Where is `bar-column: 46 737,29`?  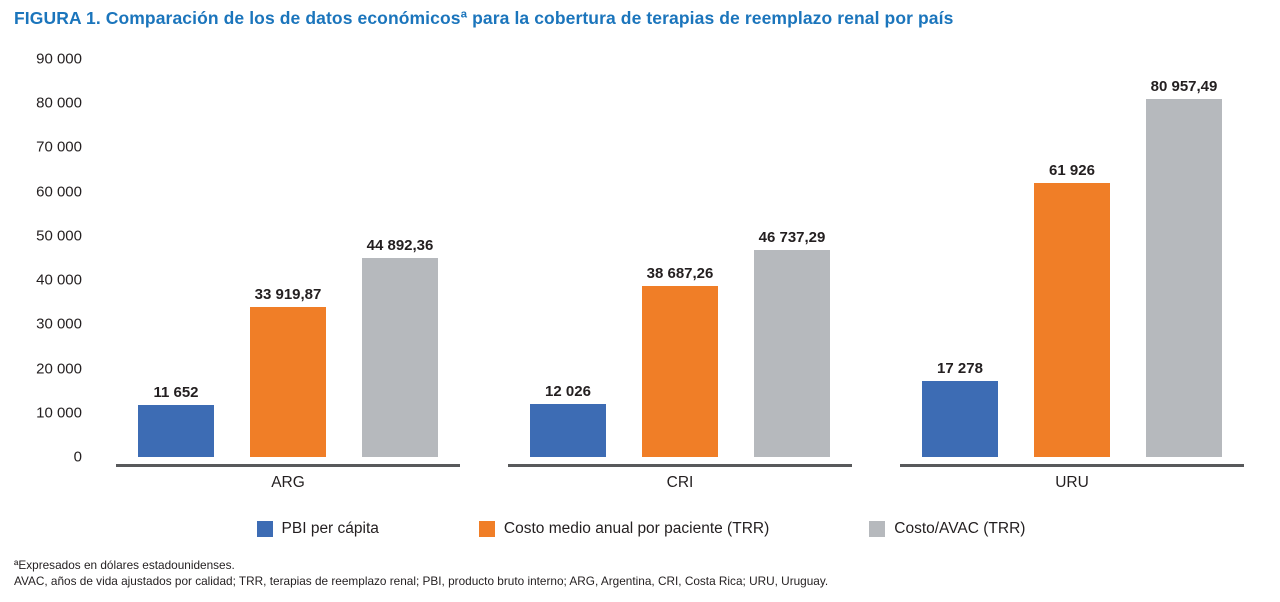 bar-column: 46 737,29 is located at coordinates (792, 258).